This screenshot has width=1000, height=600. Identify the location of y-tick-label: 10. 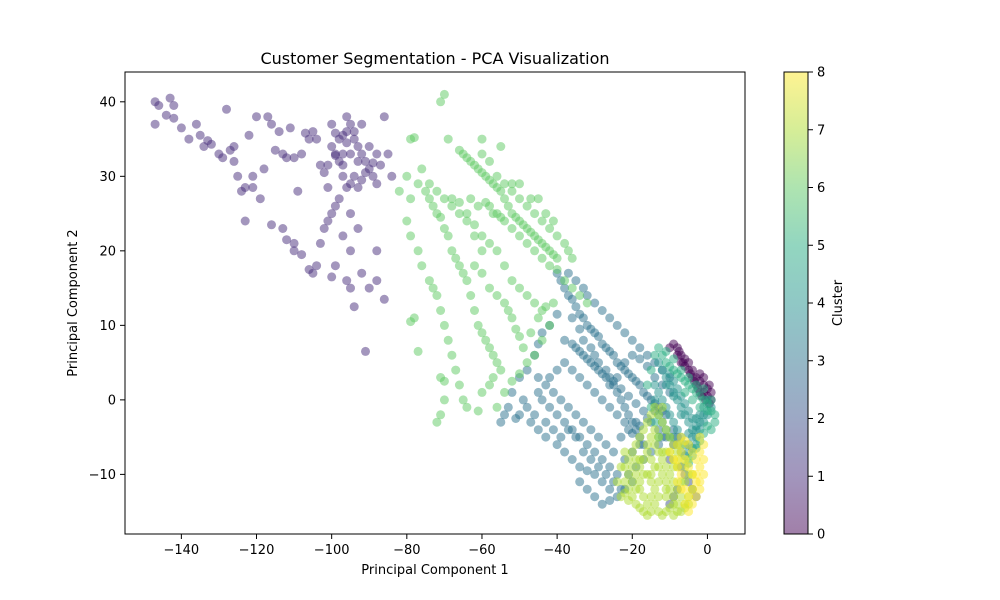
(107, 326).